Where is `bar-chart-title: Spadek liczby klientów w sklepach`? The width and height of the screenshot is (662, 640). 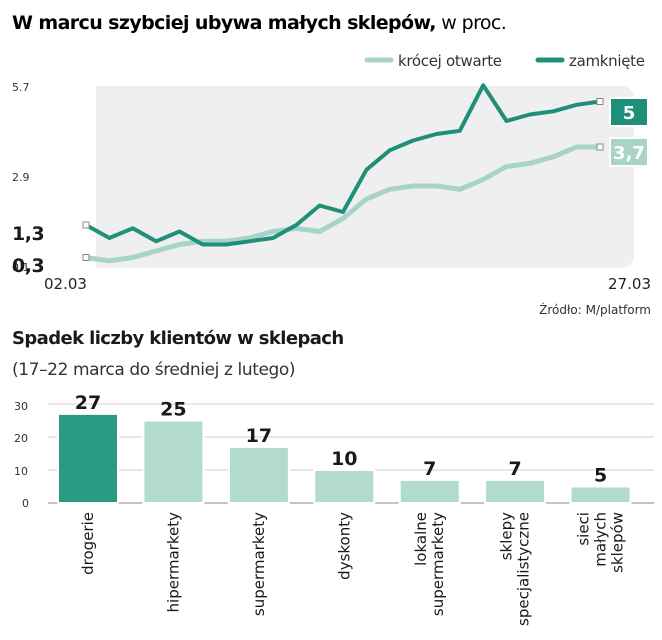 bar-chart-title: Spadek liczby klientów w sklepach is located at coordinates (178, 338).